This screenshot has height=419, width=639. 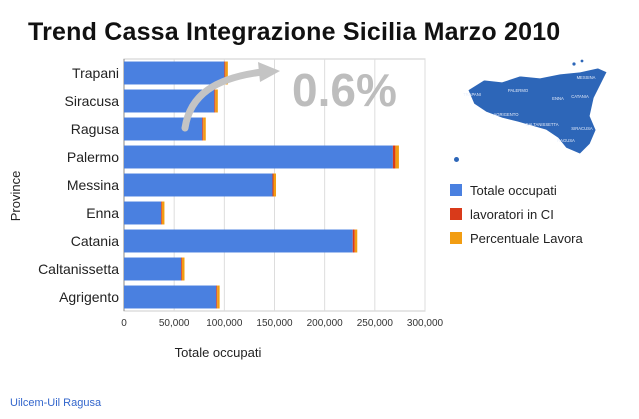 I want to click on curved-arrow-icon, so click(x=223, y=100).